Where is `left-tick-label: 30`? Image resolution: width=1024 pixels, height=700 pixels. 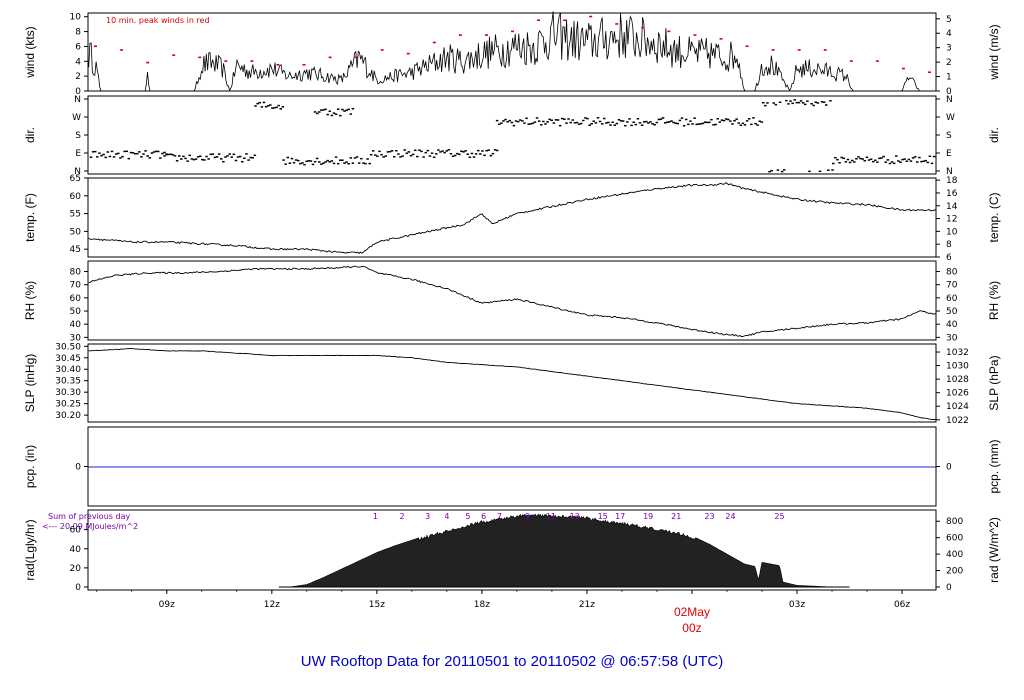 left-tick-label: 30 is located at coordinates (76, 338).